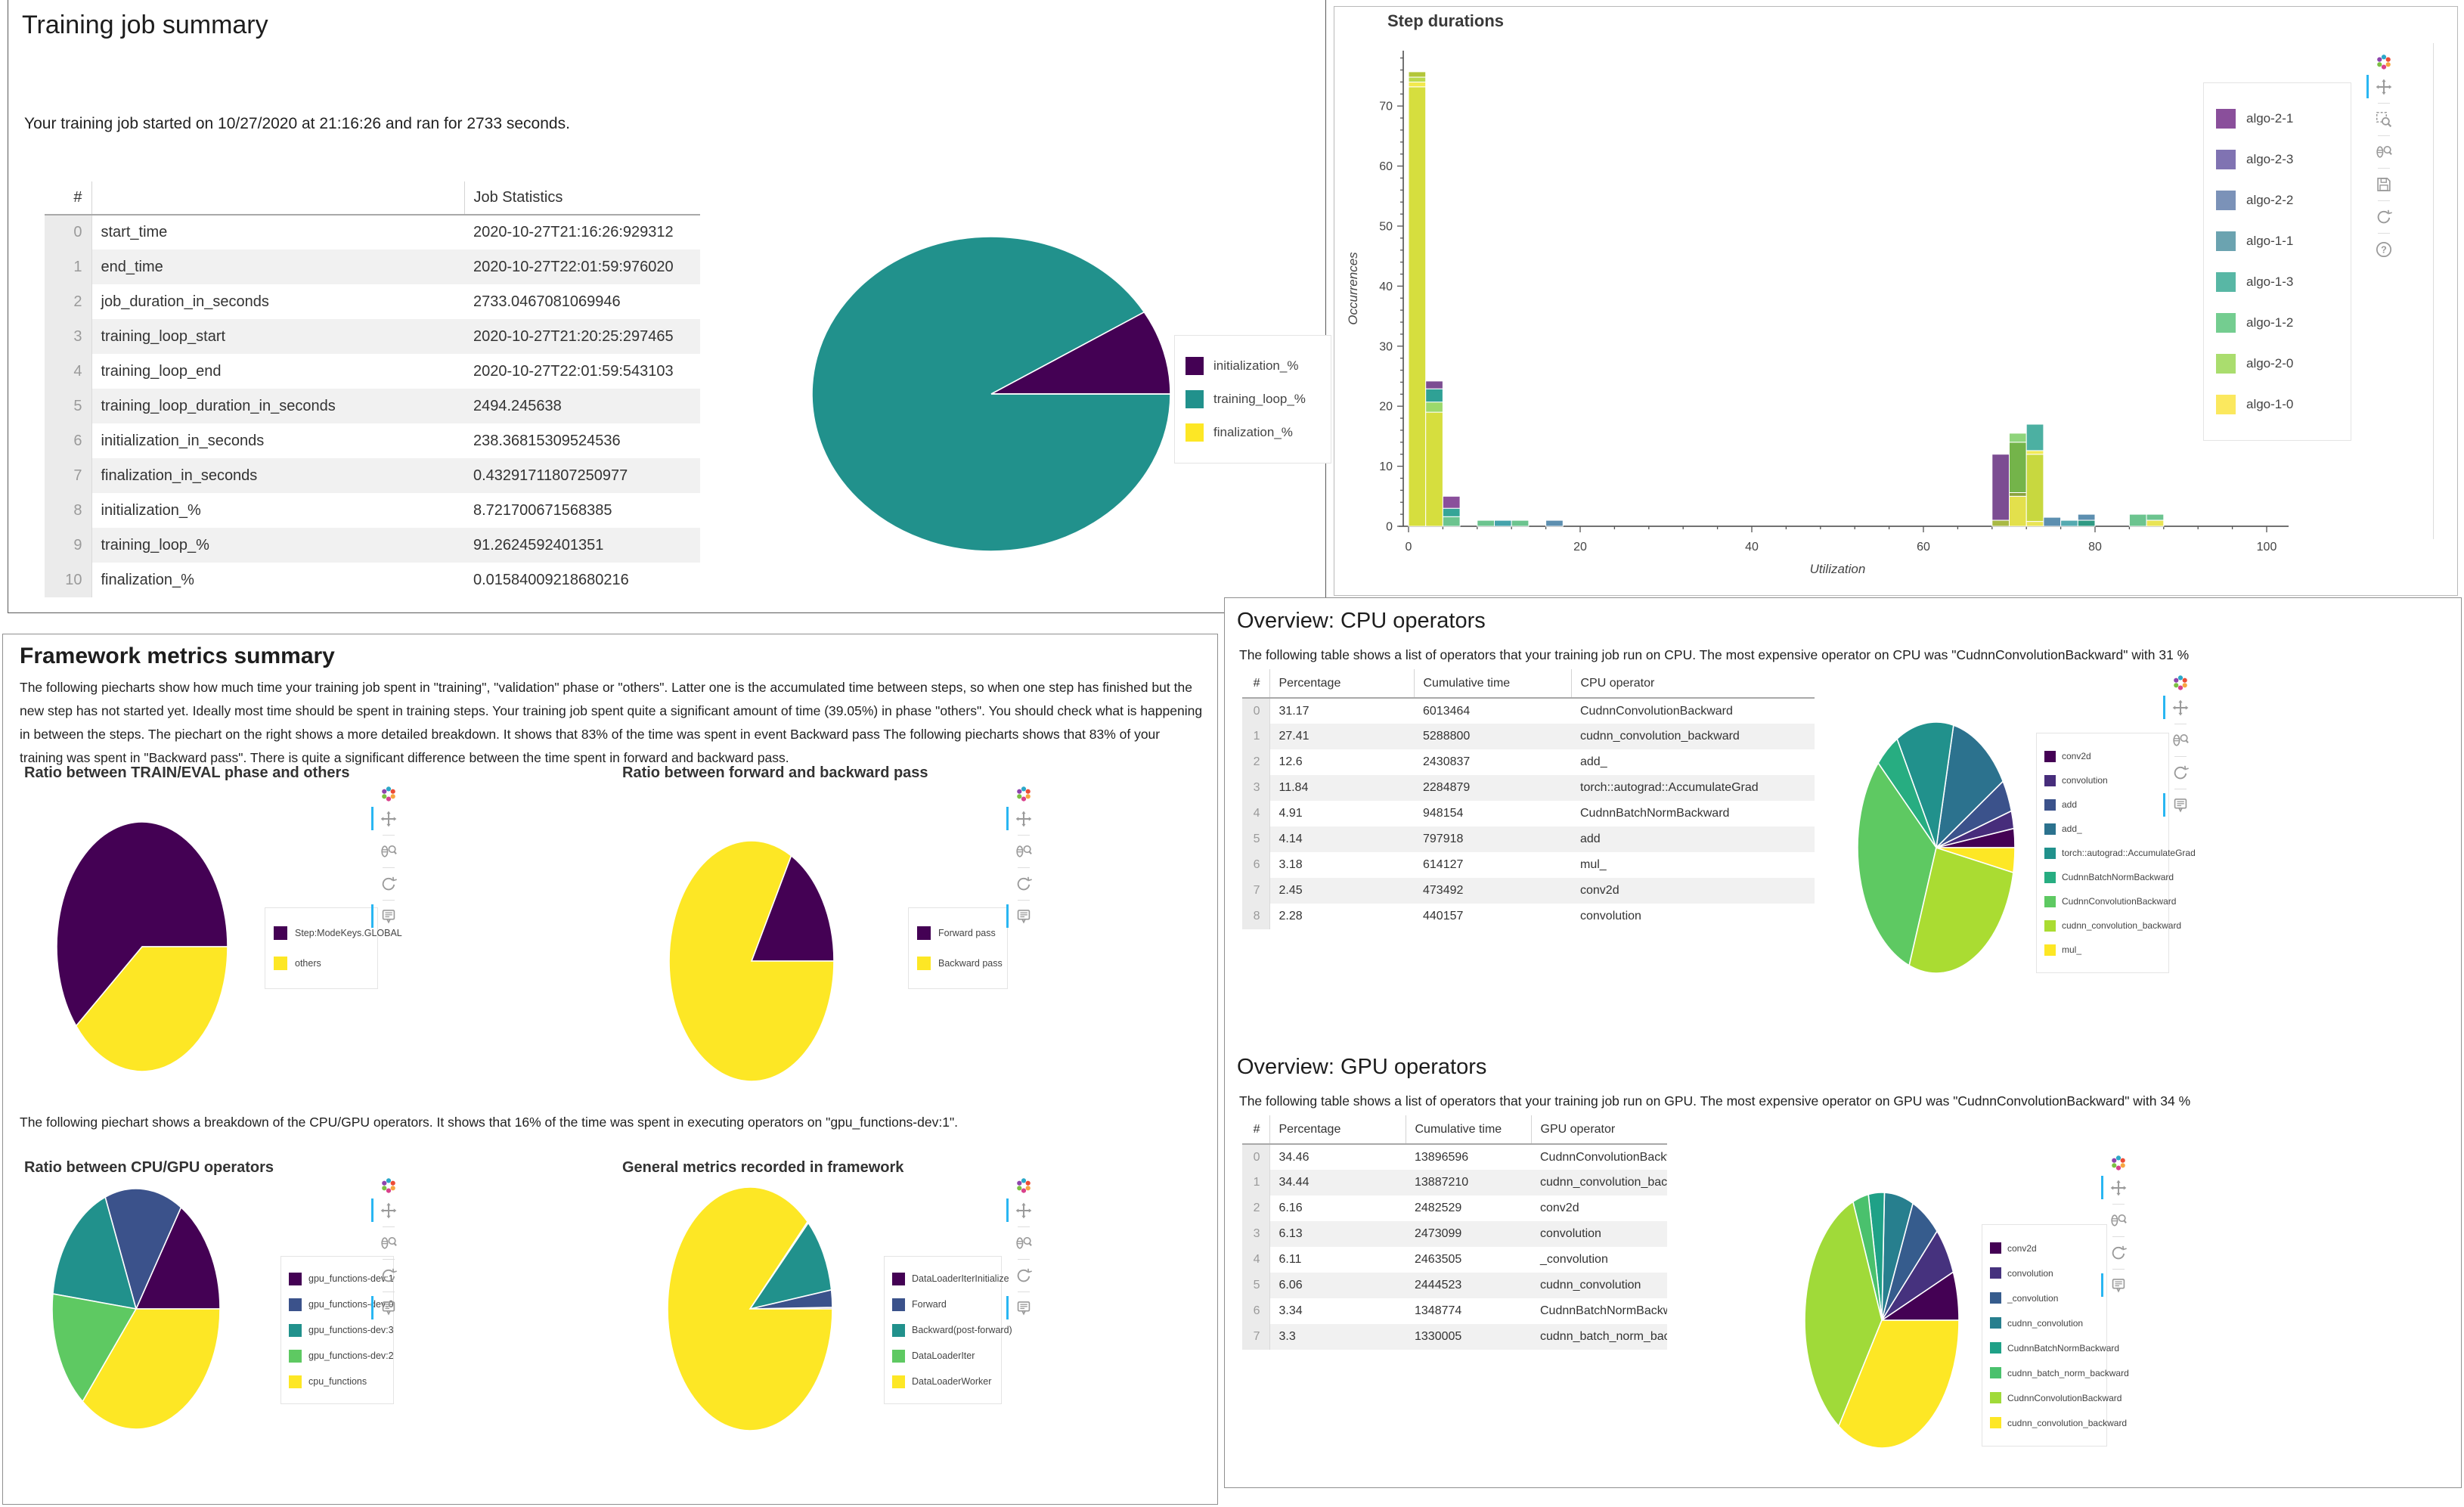 The height and width of the screenshot is (1507, 2464). I want to click on y-tick-label: 50, so click(1386, 227).